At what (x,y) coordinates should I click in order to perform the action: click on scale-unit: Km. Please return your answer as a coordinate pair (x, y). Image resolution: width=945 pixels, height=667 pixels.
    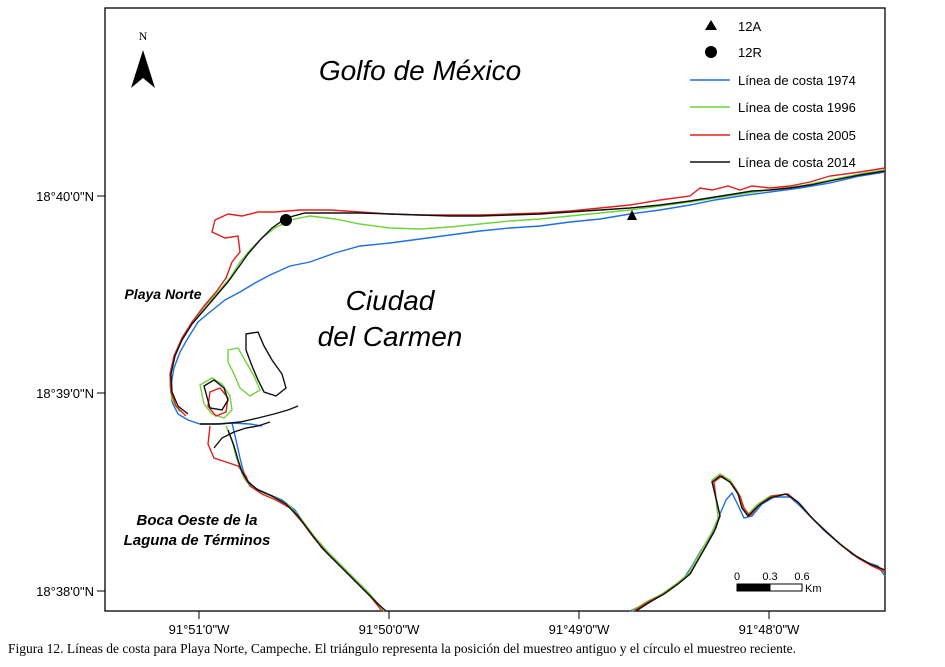
    Looking at the image, I should click on (813, 589).